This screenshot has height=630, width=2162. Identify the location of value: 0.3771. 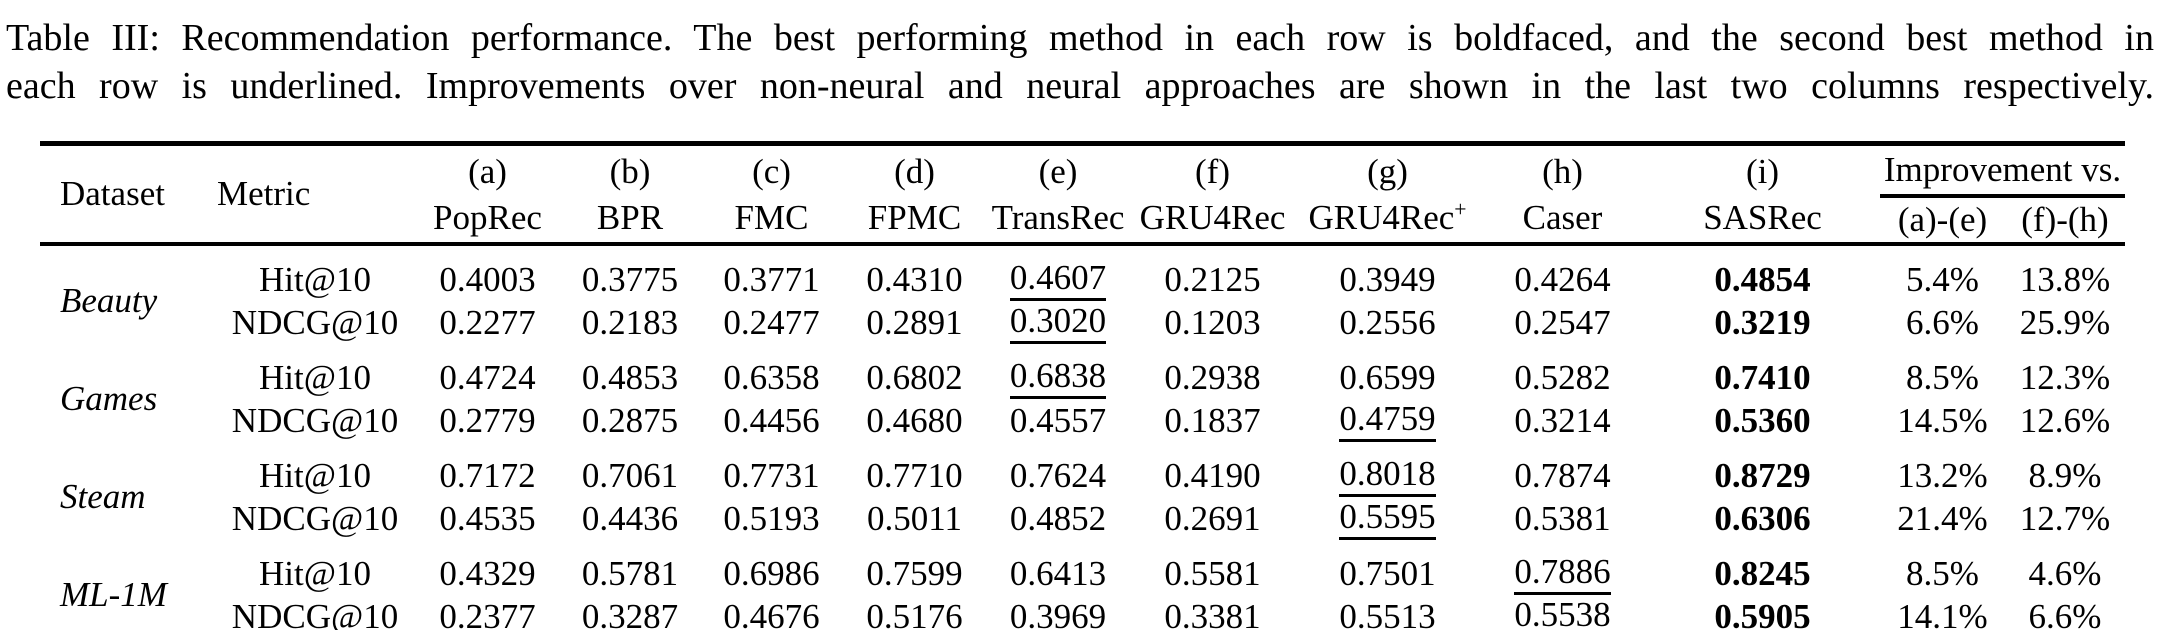
(771, 279).